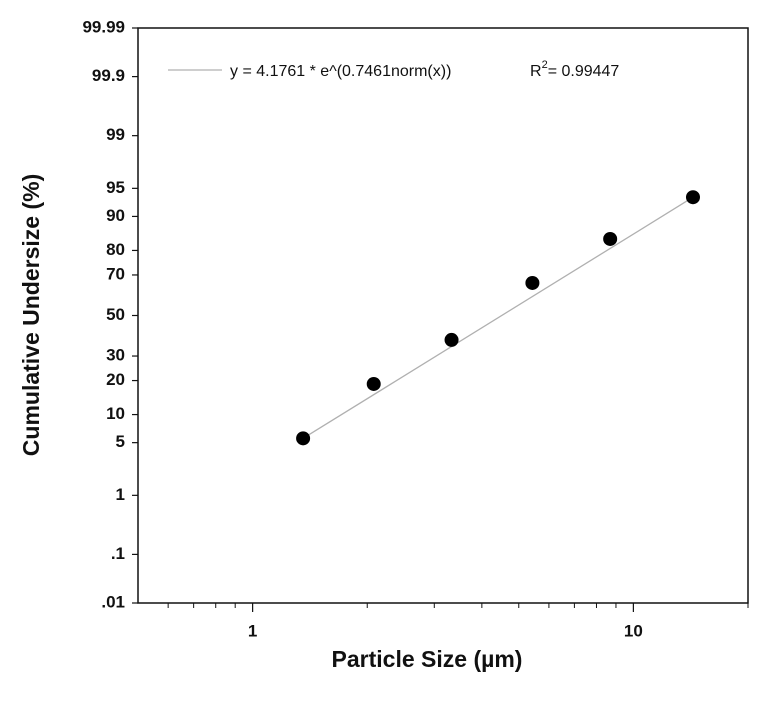 The width and height of the screenshot is (776, 701). What do you see at coordinates (340, 71) in the screenshot?
I see `legend-equation: y = 4.1761 * e^(0.7461norm(x))` at bounding box center [340, 71].